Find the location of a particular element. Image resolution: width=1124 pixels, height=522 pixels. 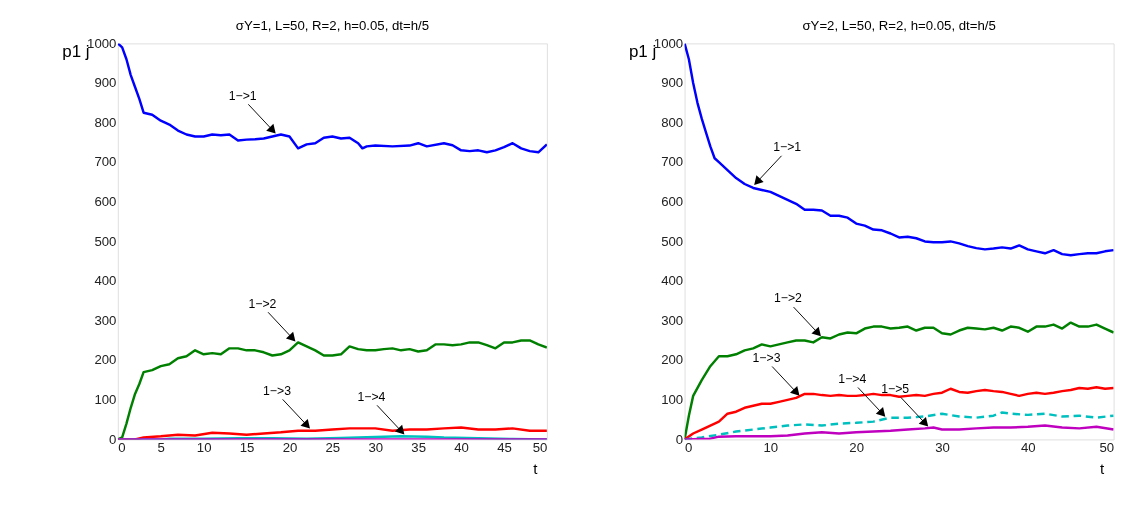

chart-title: σY=1, L=50, R=2, h=0.05, dt=h/5 is located at coordinates (332, 26).